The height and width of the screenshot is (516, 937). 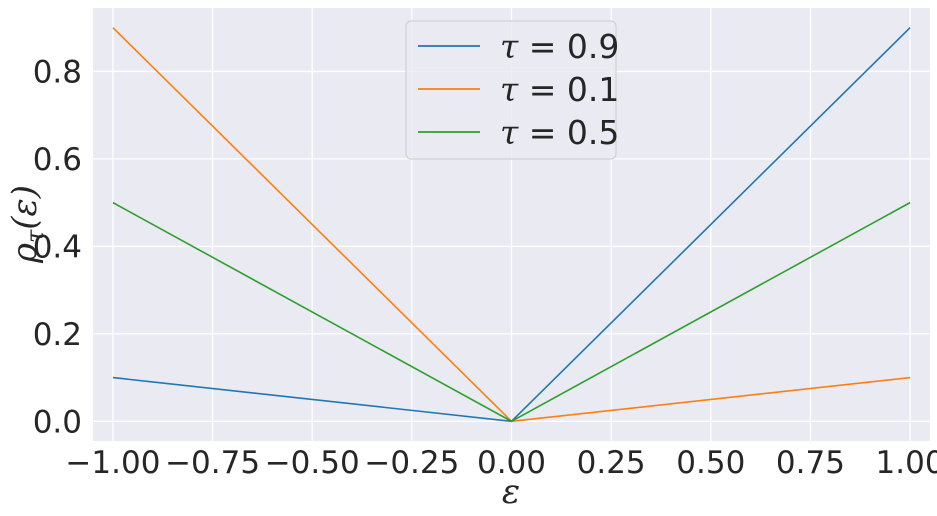 What do you see at coordinates (611, 463) in the screenshot?
I see `x-tick-label: 0.25` at bounding box center [611, 463].